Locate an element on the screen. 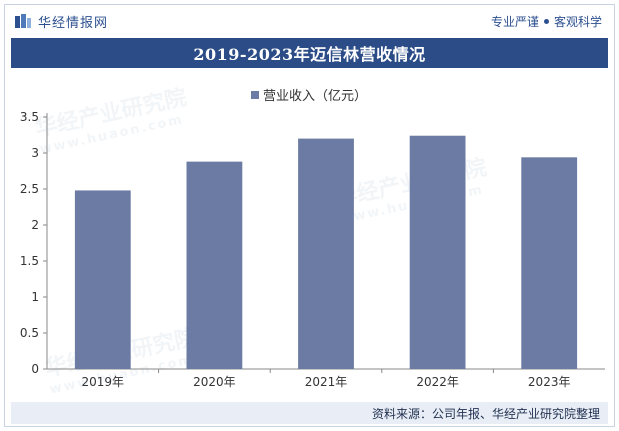 The height and width of the screenshot is (431, 619). source-footer: 资料来源：公司年报、华经产业研究院整理 is located at coordinates (309, 413).